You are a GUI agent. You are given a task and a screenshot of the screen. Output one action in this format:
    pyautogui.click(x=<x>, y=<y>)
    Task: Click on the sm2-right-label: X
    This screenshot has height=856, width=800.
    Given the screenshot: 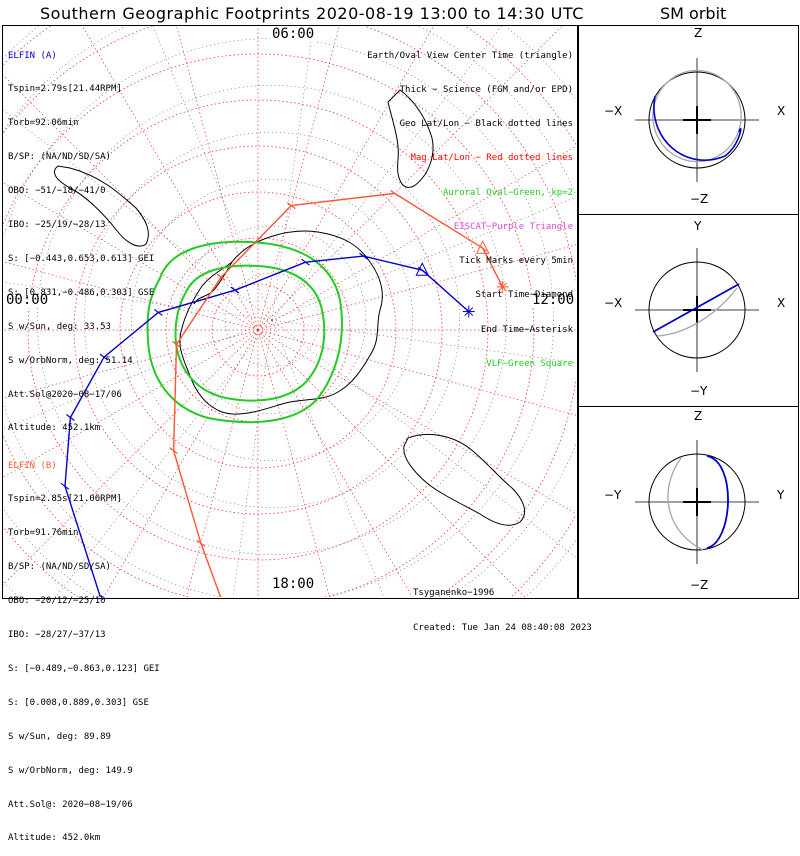 What is the action you would take?
    pyautogui.click(x=781, y=303)
    